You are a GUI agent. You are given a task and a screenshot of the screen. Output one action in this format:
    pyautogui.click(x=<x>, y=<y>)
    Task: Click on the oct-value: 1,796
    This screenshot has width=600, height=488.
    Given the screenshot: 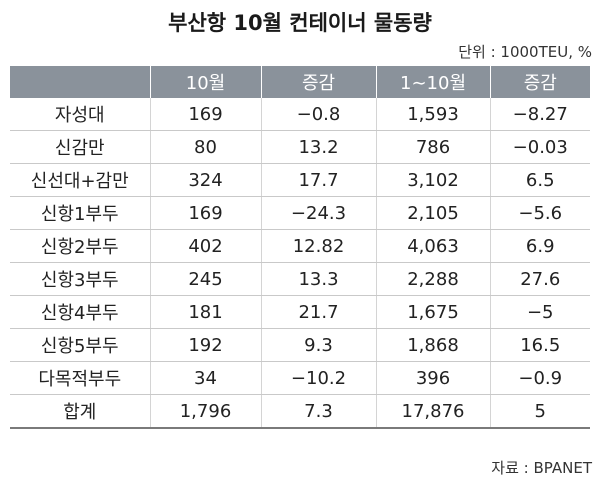 What is the action you would take?
    pyautogui.click(x=205, y=411)
    